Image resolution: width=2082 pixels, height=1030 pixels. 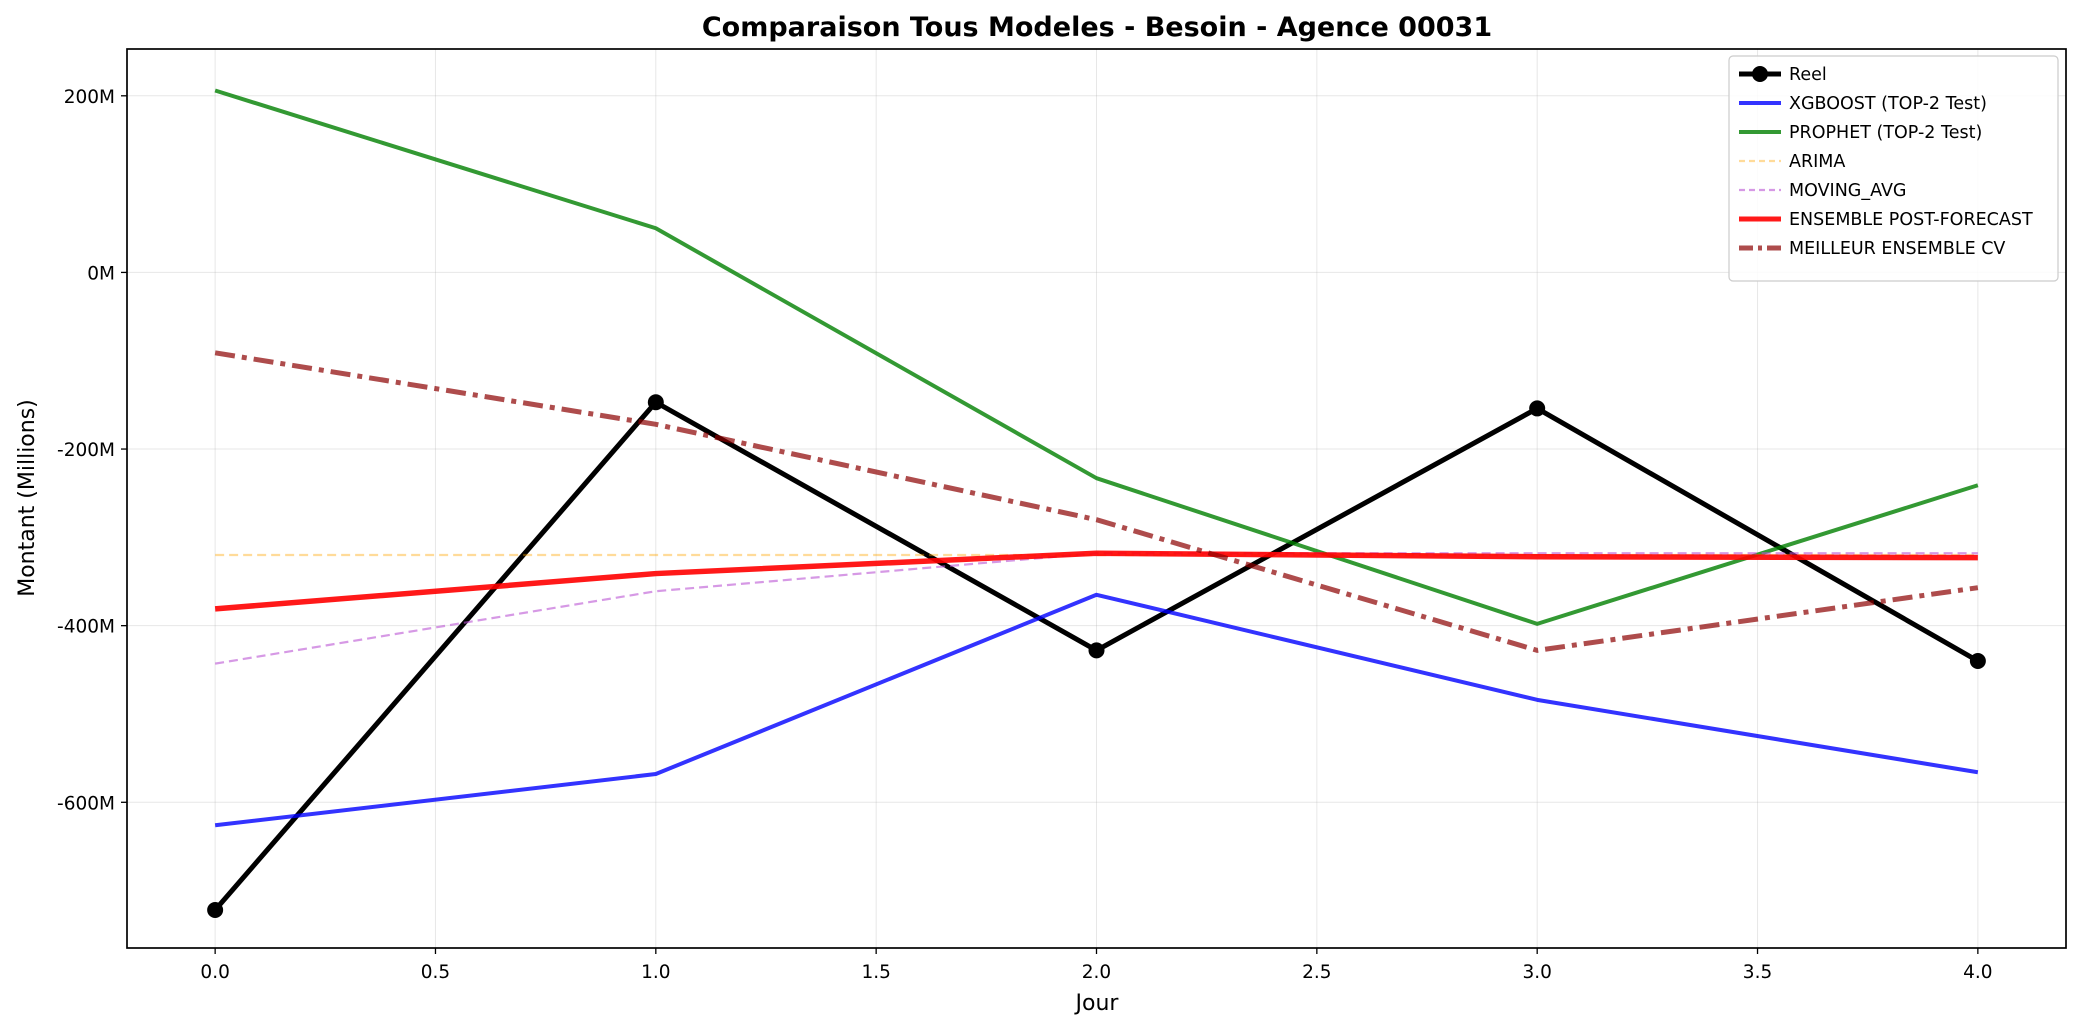 What do you see at coordinates (86, 627) in the screenshot?
I see `y-tick-label: -400M` at bounding box center [86, 627].